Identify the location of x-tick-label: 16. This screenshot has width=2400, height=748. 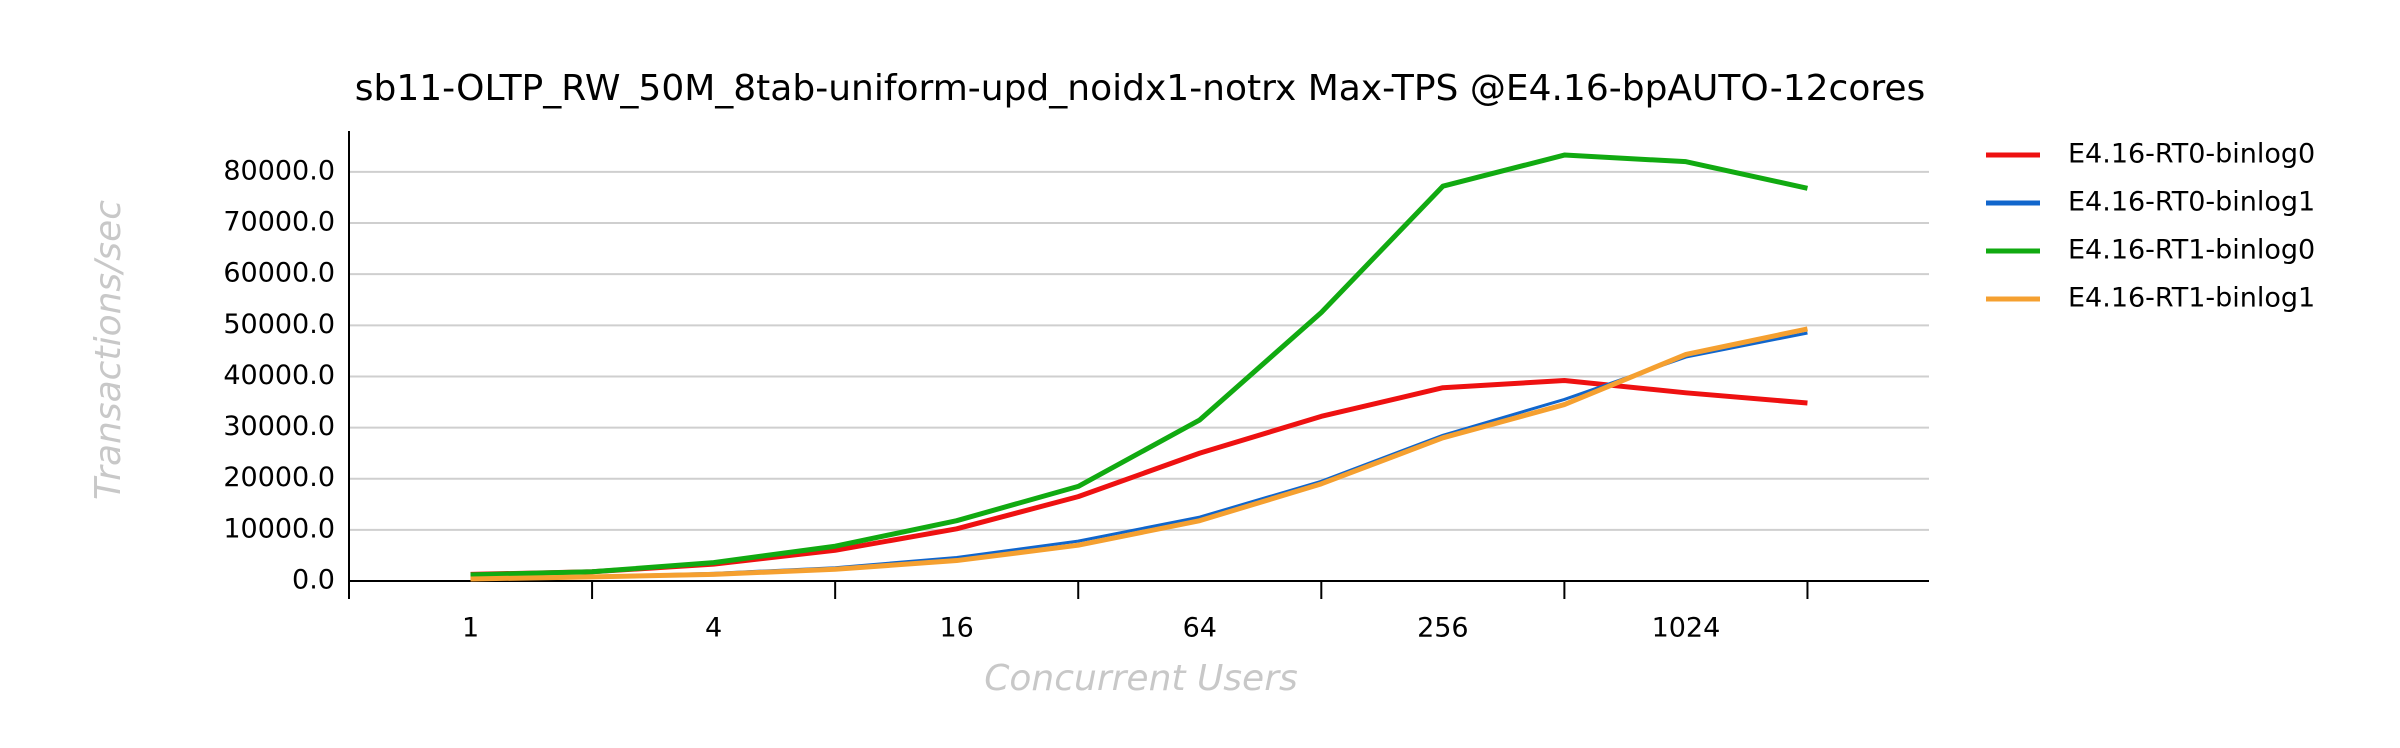
(957, 628).